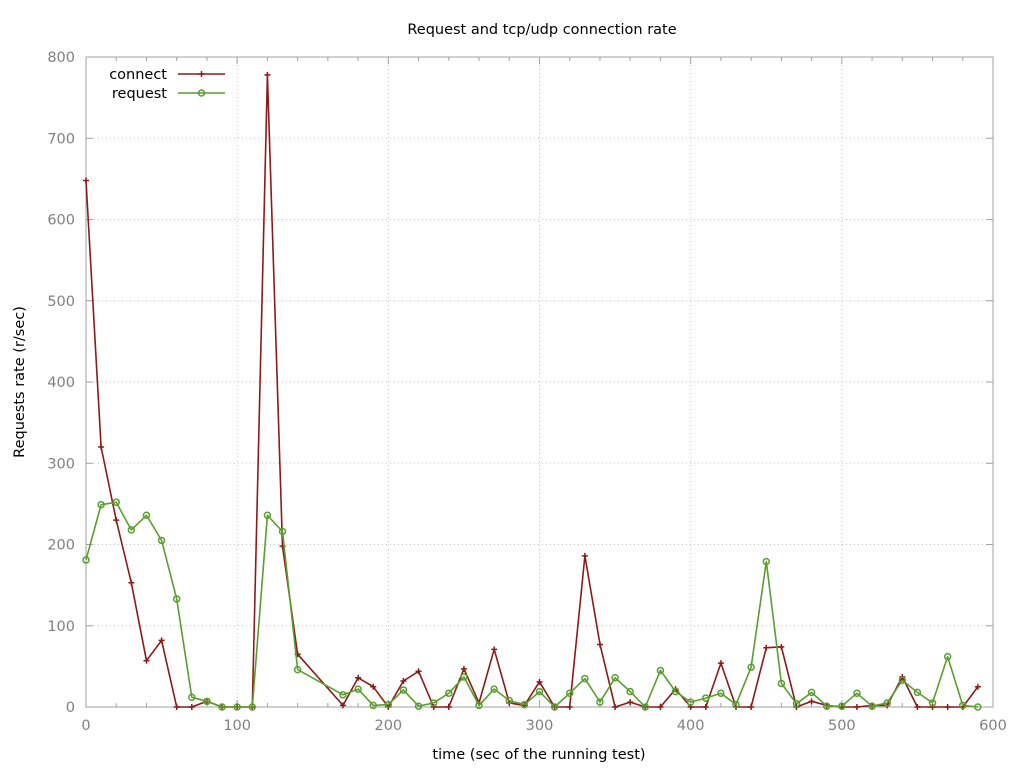  What do you see at coordinates (237, 726) in the screenshot?
I see `x-tick-label: 100` at bounding box center [237, 726].